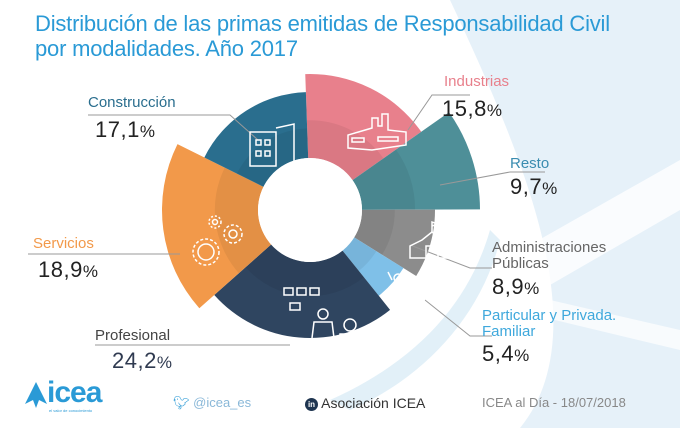 This screenshot has height=428, width=680. Describe the element at coordinates (142, 360) in the screenshot. I see `value-profesional: 24,2%` at that location.